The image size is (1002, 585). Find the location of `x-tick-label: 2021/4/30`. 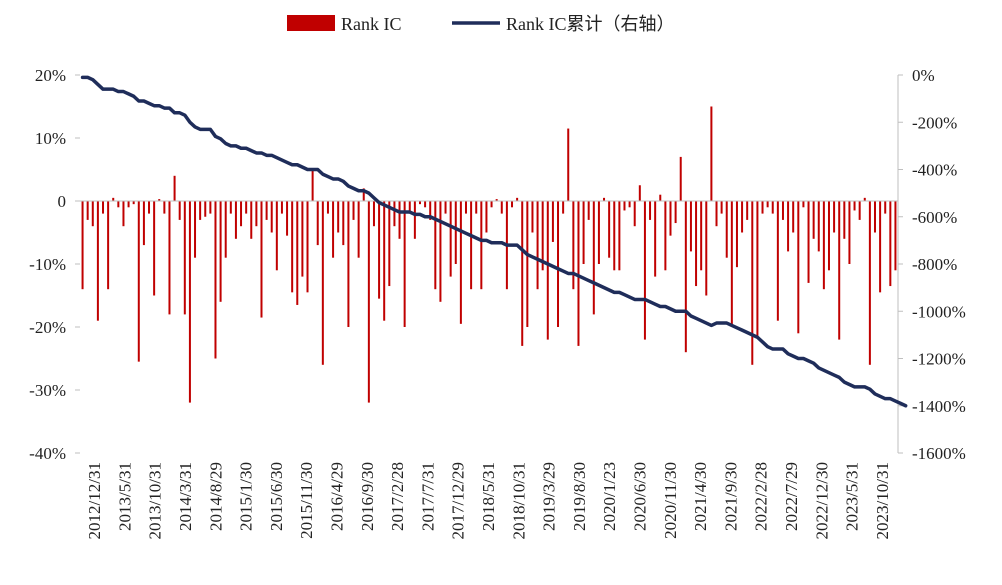

x-tick-label: 2021/4/30 is located at coordinates (700, 496).